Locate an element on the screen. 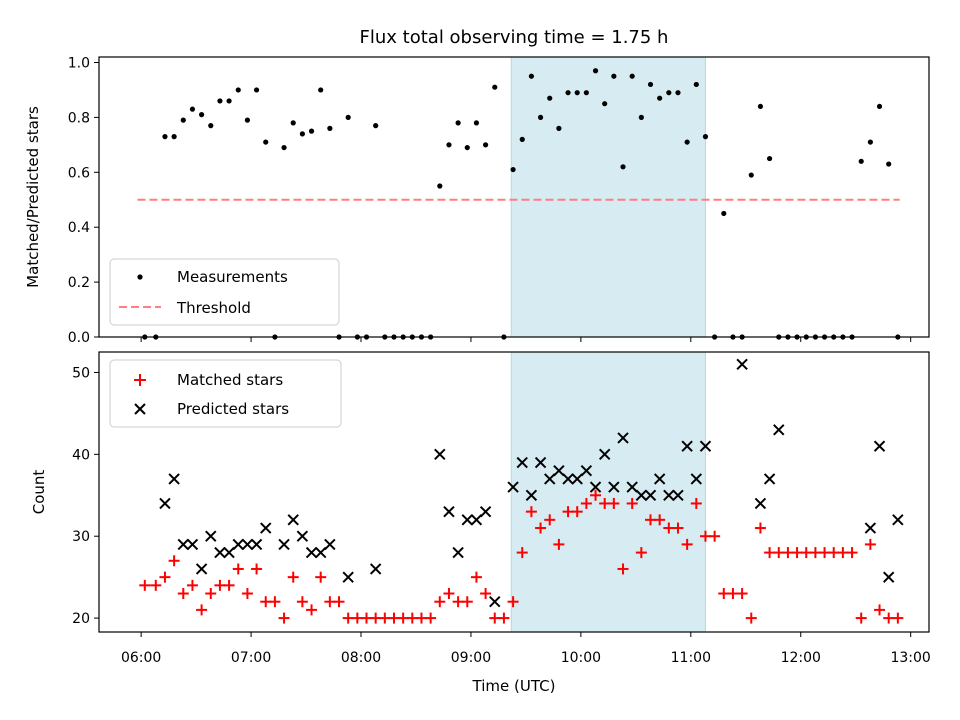  bottom-x-tick-label: 12:00 is located at coordinates (801, 658).